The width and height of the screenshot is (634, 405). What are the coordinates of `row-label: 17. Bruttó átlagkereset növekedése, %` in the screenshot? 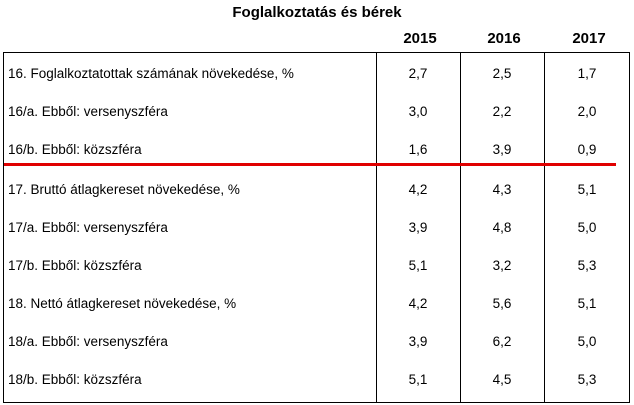 It's located at (124, 189).